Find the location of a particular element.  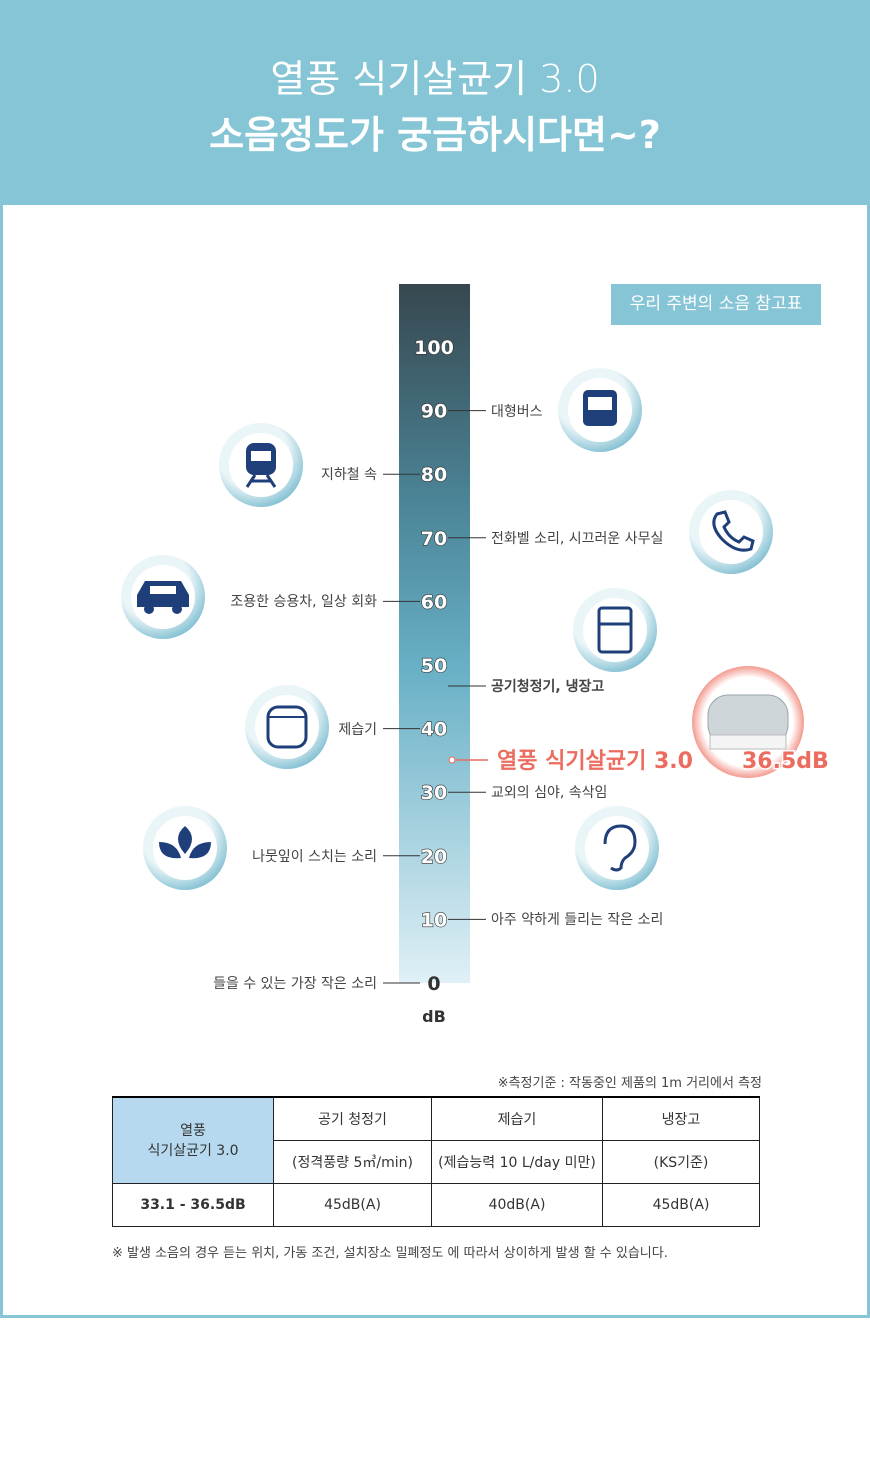

product-base is located at coordinates (748, 742).